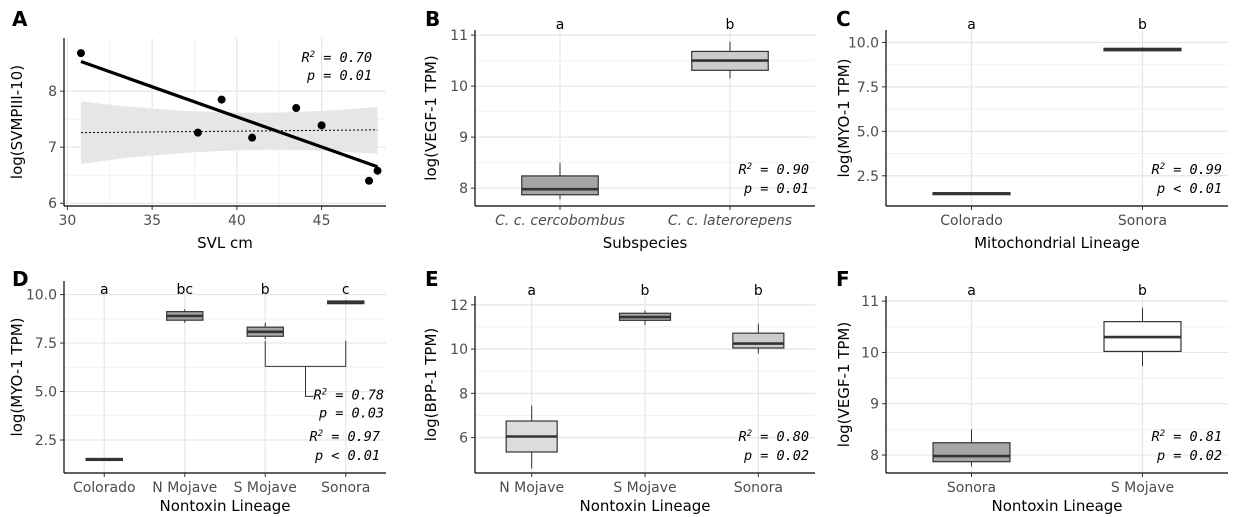  What do you see at coordinates (843, 279) in the screenshot?
I see `panel-f-letter: F` at bounding box center [843, 279].